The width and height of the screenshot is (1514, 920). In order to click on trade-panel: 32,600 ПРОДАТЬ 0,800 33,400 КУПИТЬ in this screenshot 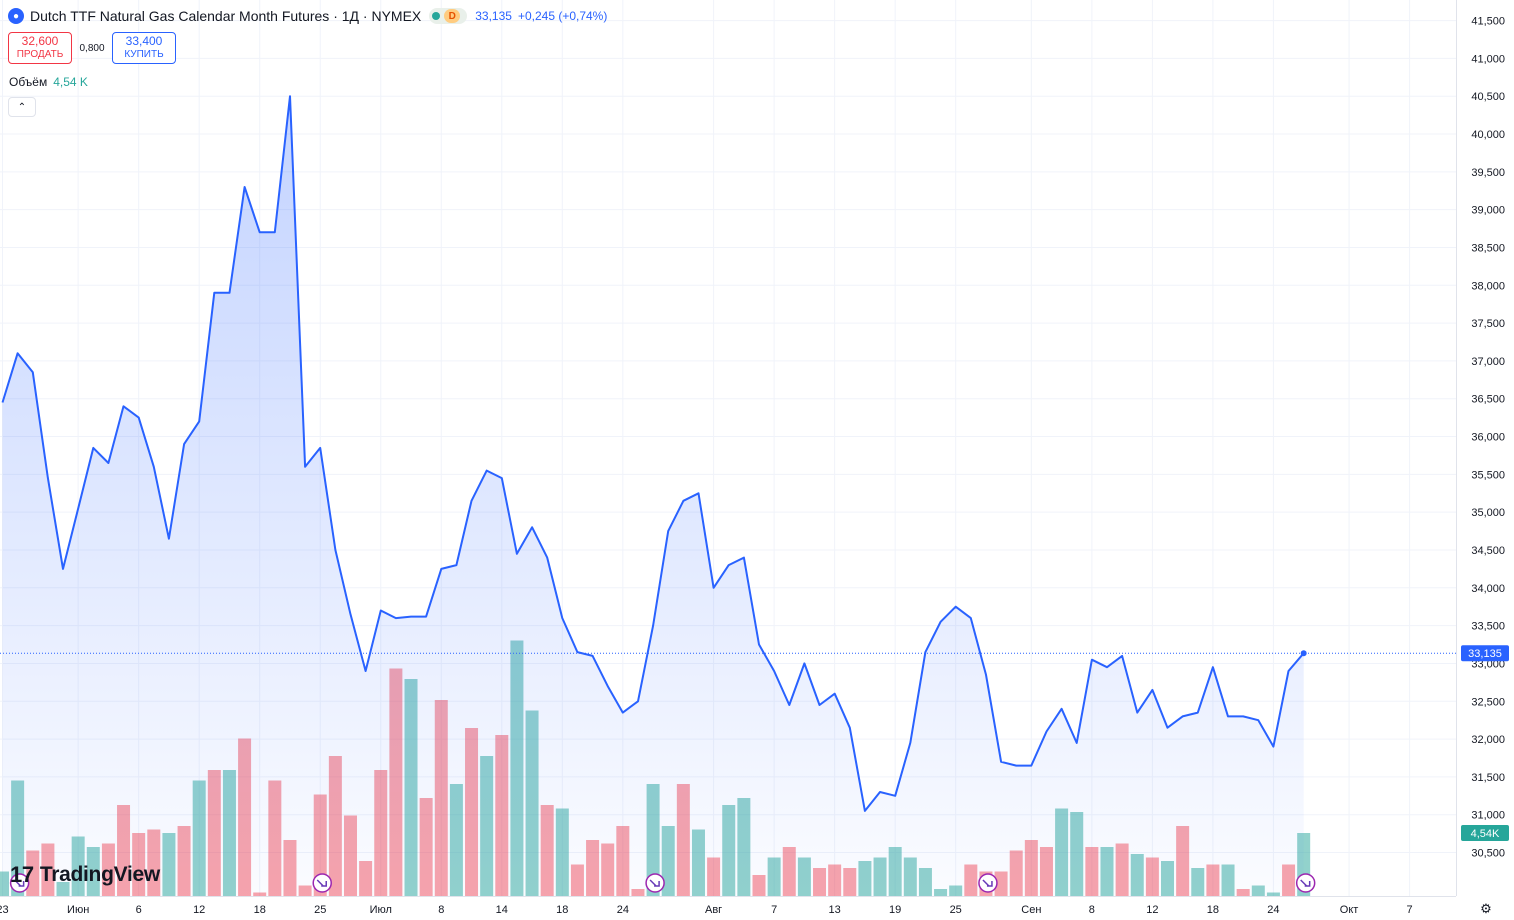, I will do `click(92, 48)`.